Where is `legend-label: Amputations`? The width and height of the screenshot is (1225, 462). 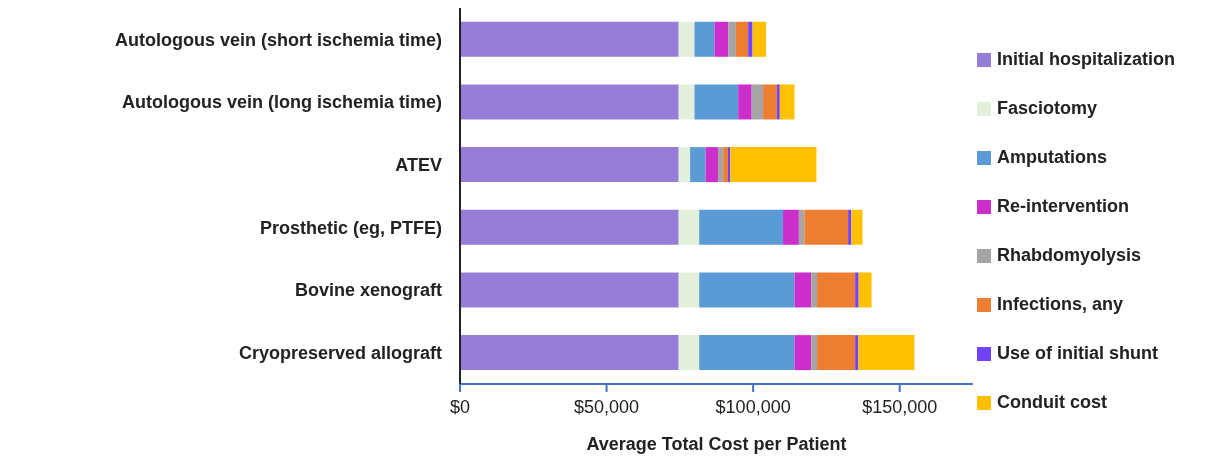
legend-label: Amputations is located at coordinates (1052, 157).